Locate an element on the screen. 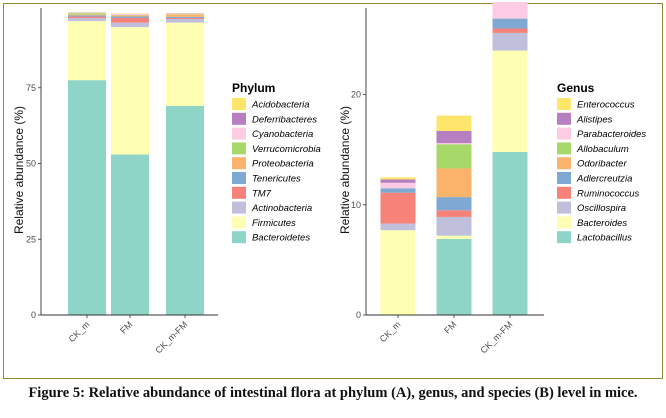  legend-label: Alistipes is located at coordinates (594, 119).